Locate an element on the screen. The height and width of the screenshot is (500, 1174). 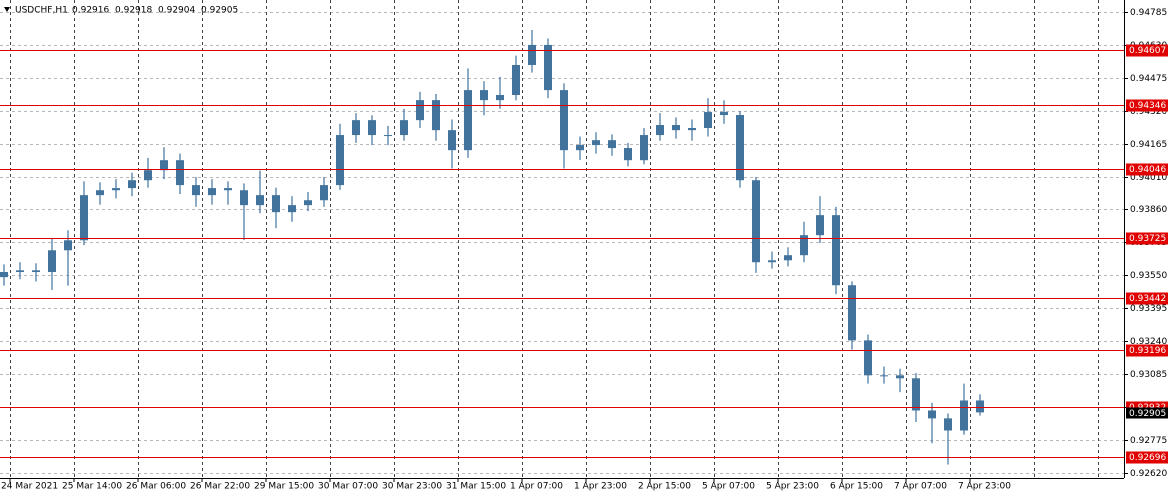
x-tick-label: 5 Apr 23:00 is located at coordinates (792, 487).